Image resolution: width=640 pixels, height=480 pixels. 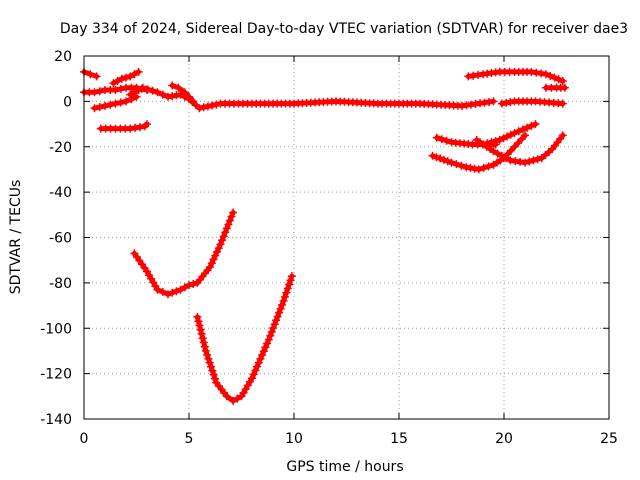 I want to click on y-axis-title: SDTVAR / TECUs, so click(x=16, y=237).